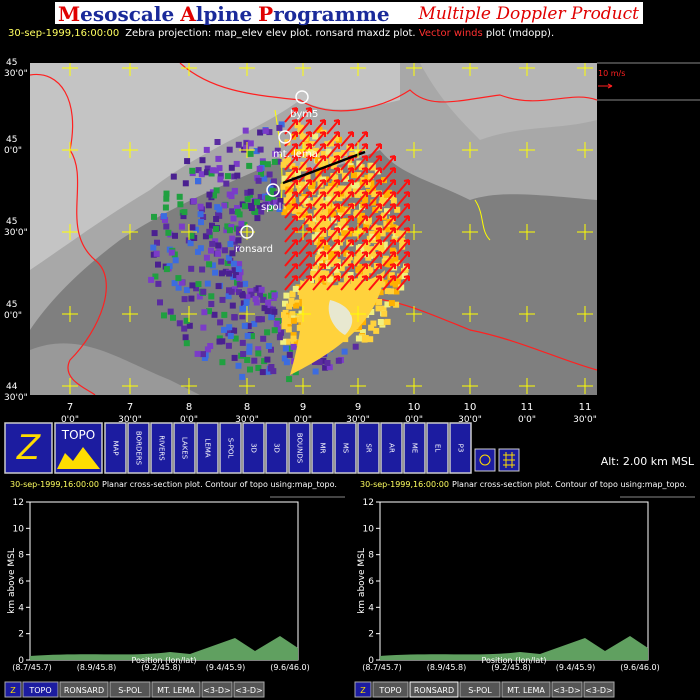 The image size is (700, 700). Describe the element at coordinates (189, 407) in the screenshot. I see `lon-label: 8` at that location.